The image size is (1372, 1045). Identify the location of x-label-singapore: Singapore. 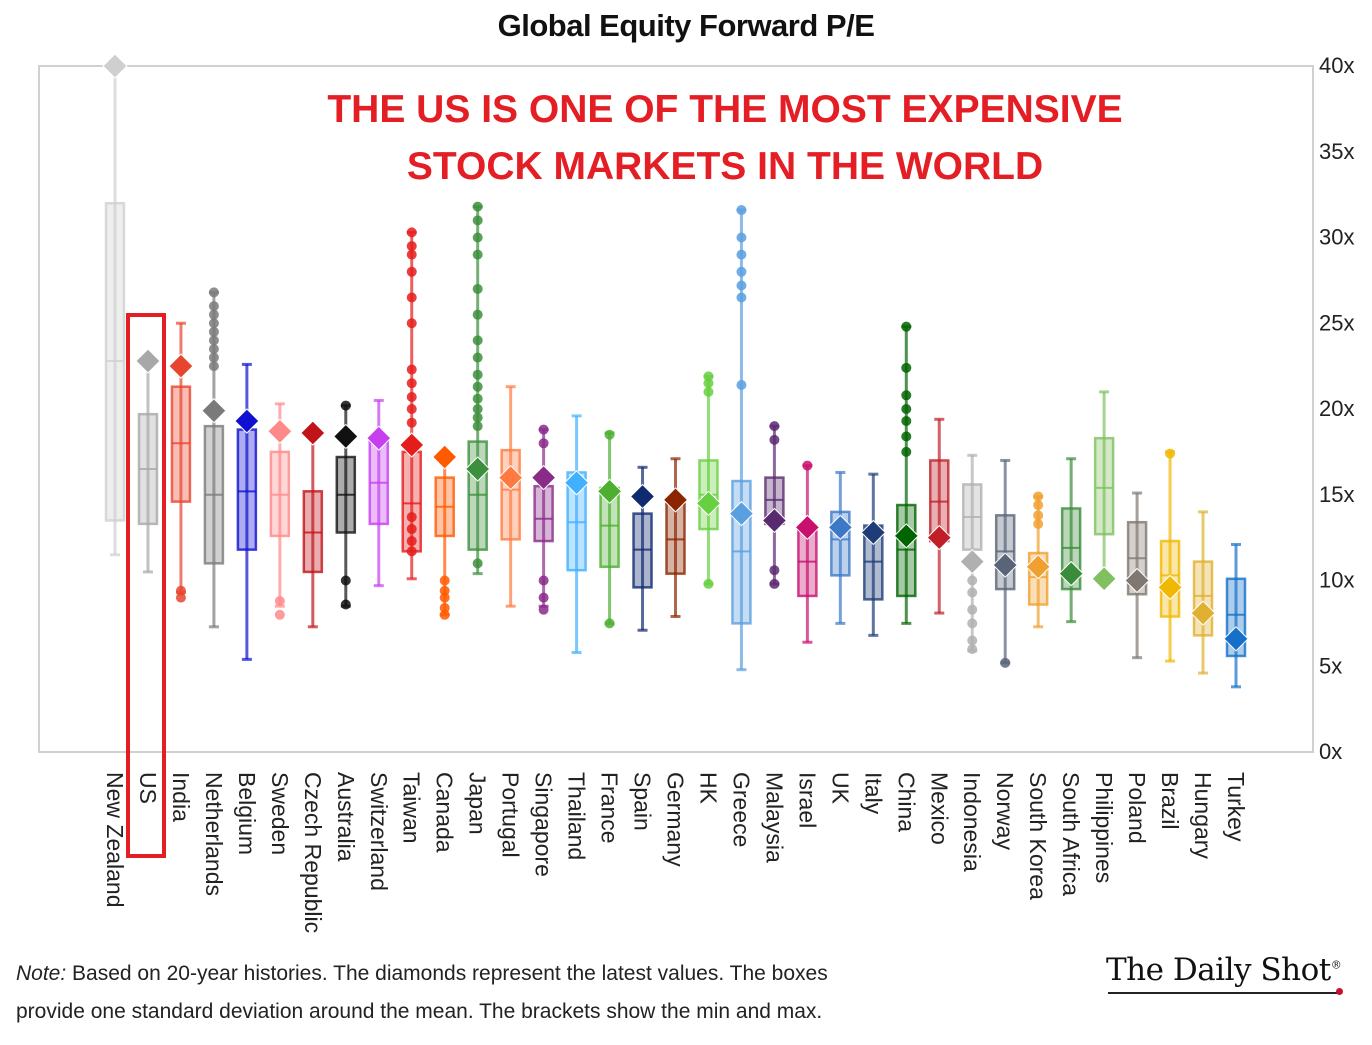
(544, 824).